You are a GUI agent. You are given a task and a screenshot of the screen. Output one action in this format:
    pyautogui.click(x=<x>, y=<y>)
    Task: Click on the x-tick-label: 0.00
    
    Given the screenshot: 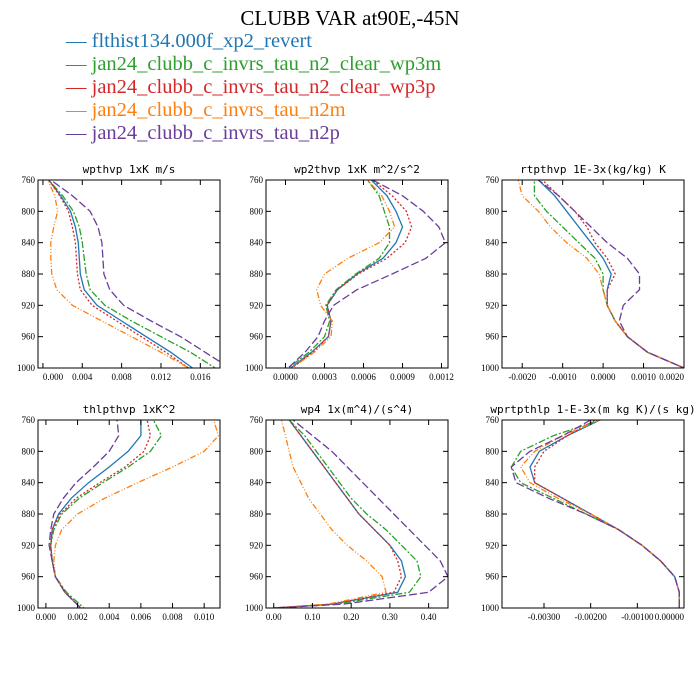 What is the action you would take?
    pyautogui.click(x=274, y=617)
    